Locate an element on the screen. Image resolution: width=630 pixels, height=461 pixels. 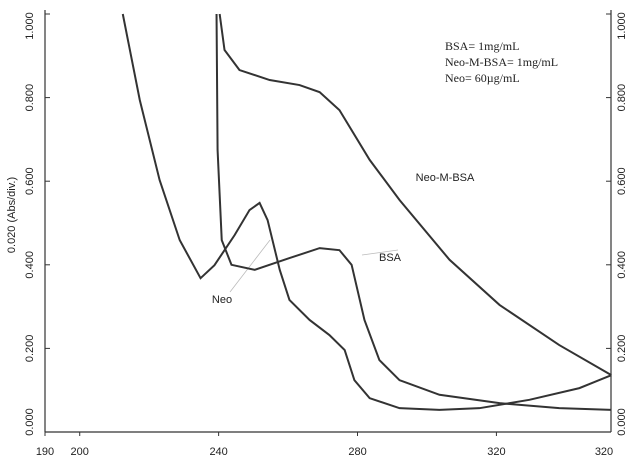
annotation: BSA= 1mg/mL is located at coordinates (482, 46).